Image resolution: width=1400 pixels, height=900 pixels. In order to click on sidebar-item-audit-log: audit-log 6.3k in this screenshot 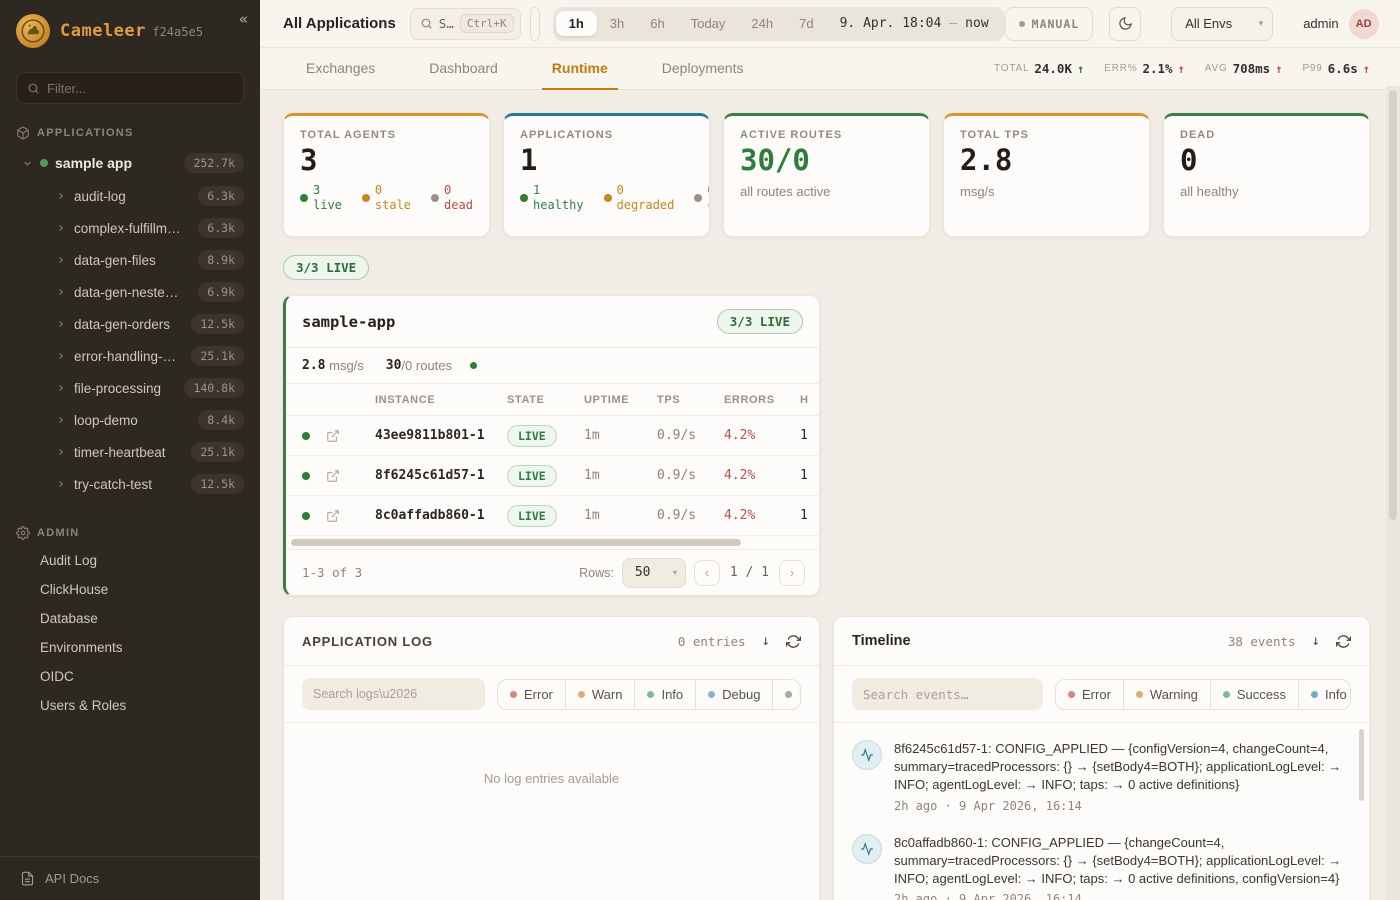, I will do `click(130, 196)`.